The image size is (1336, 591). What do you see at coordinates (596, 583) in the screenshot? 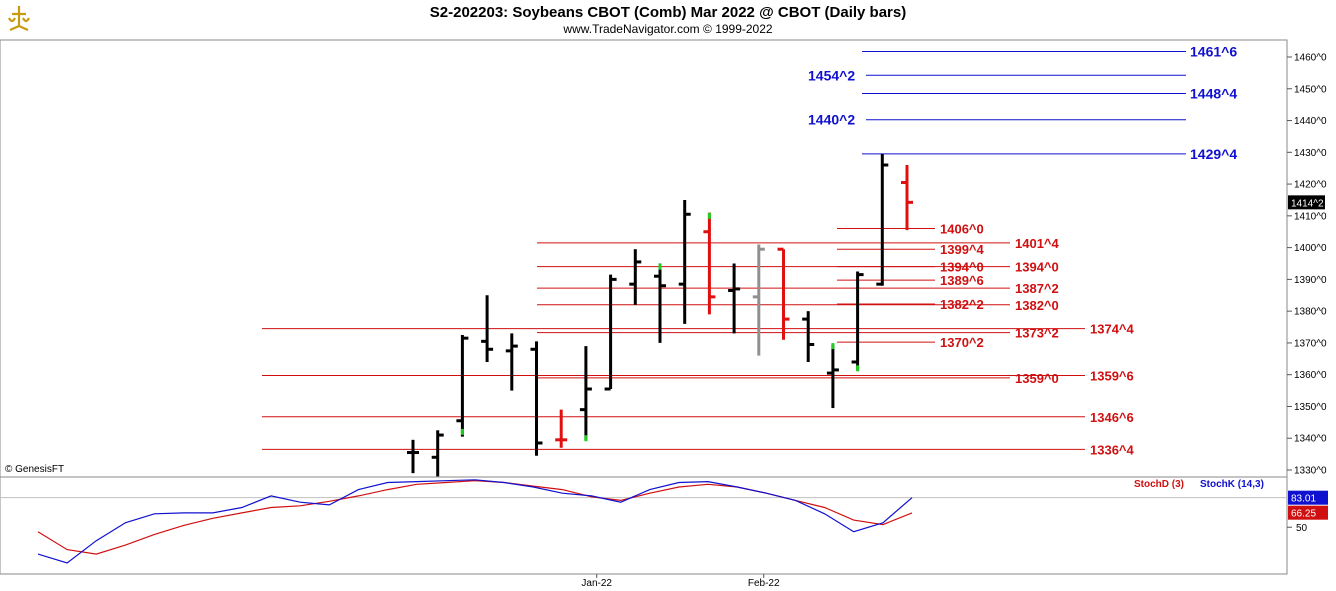
I see `date-tick-label: Jan-22` at bounding box center [596, 583].